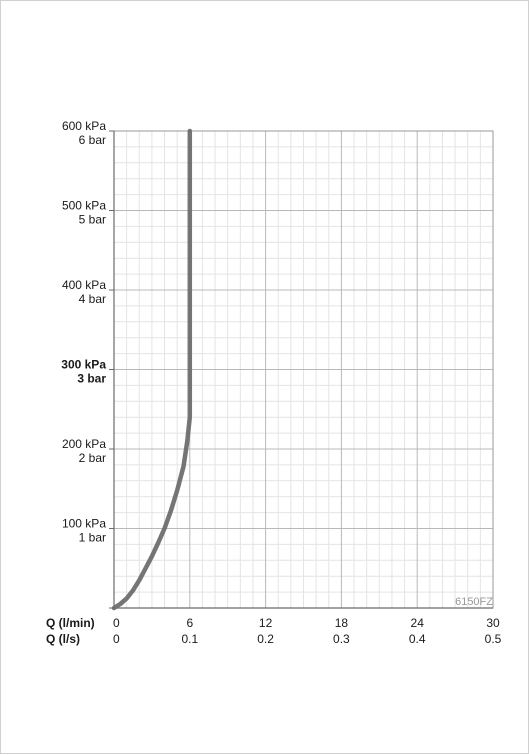 The height and width of the screenshot is (755, 529). What do you see at coordinates (474, 602) in the screenshot?
I see `model-label: 6150FZ` at bounding box center [474, 602].